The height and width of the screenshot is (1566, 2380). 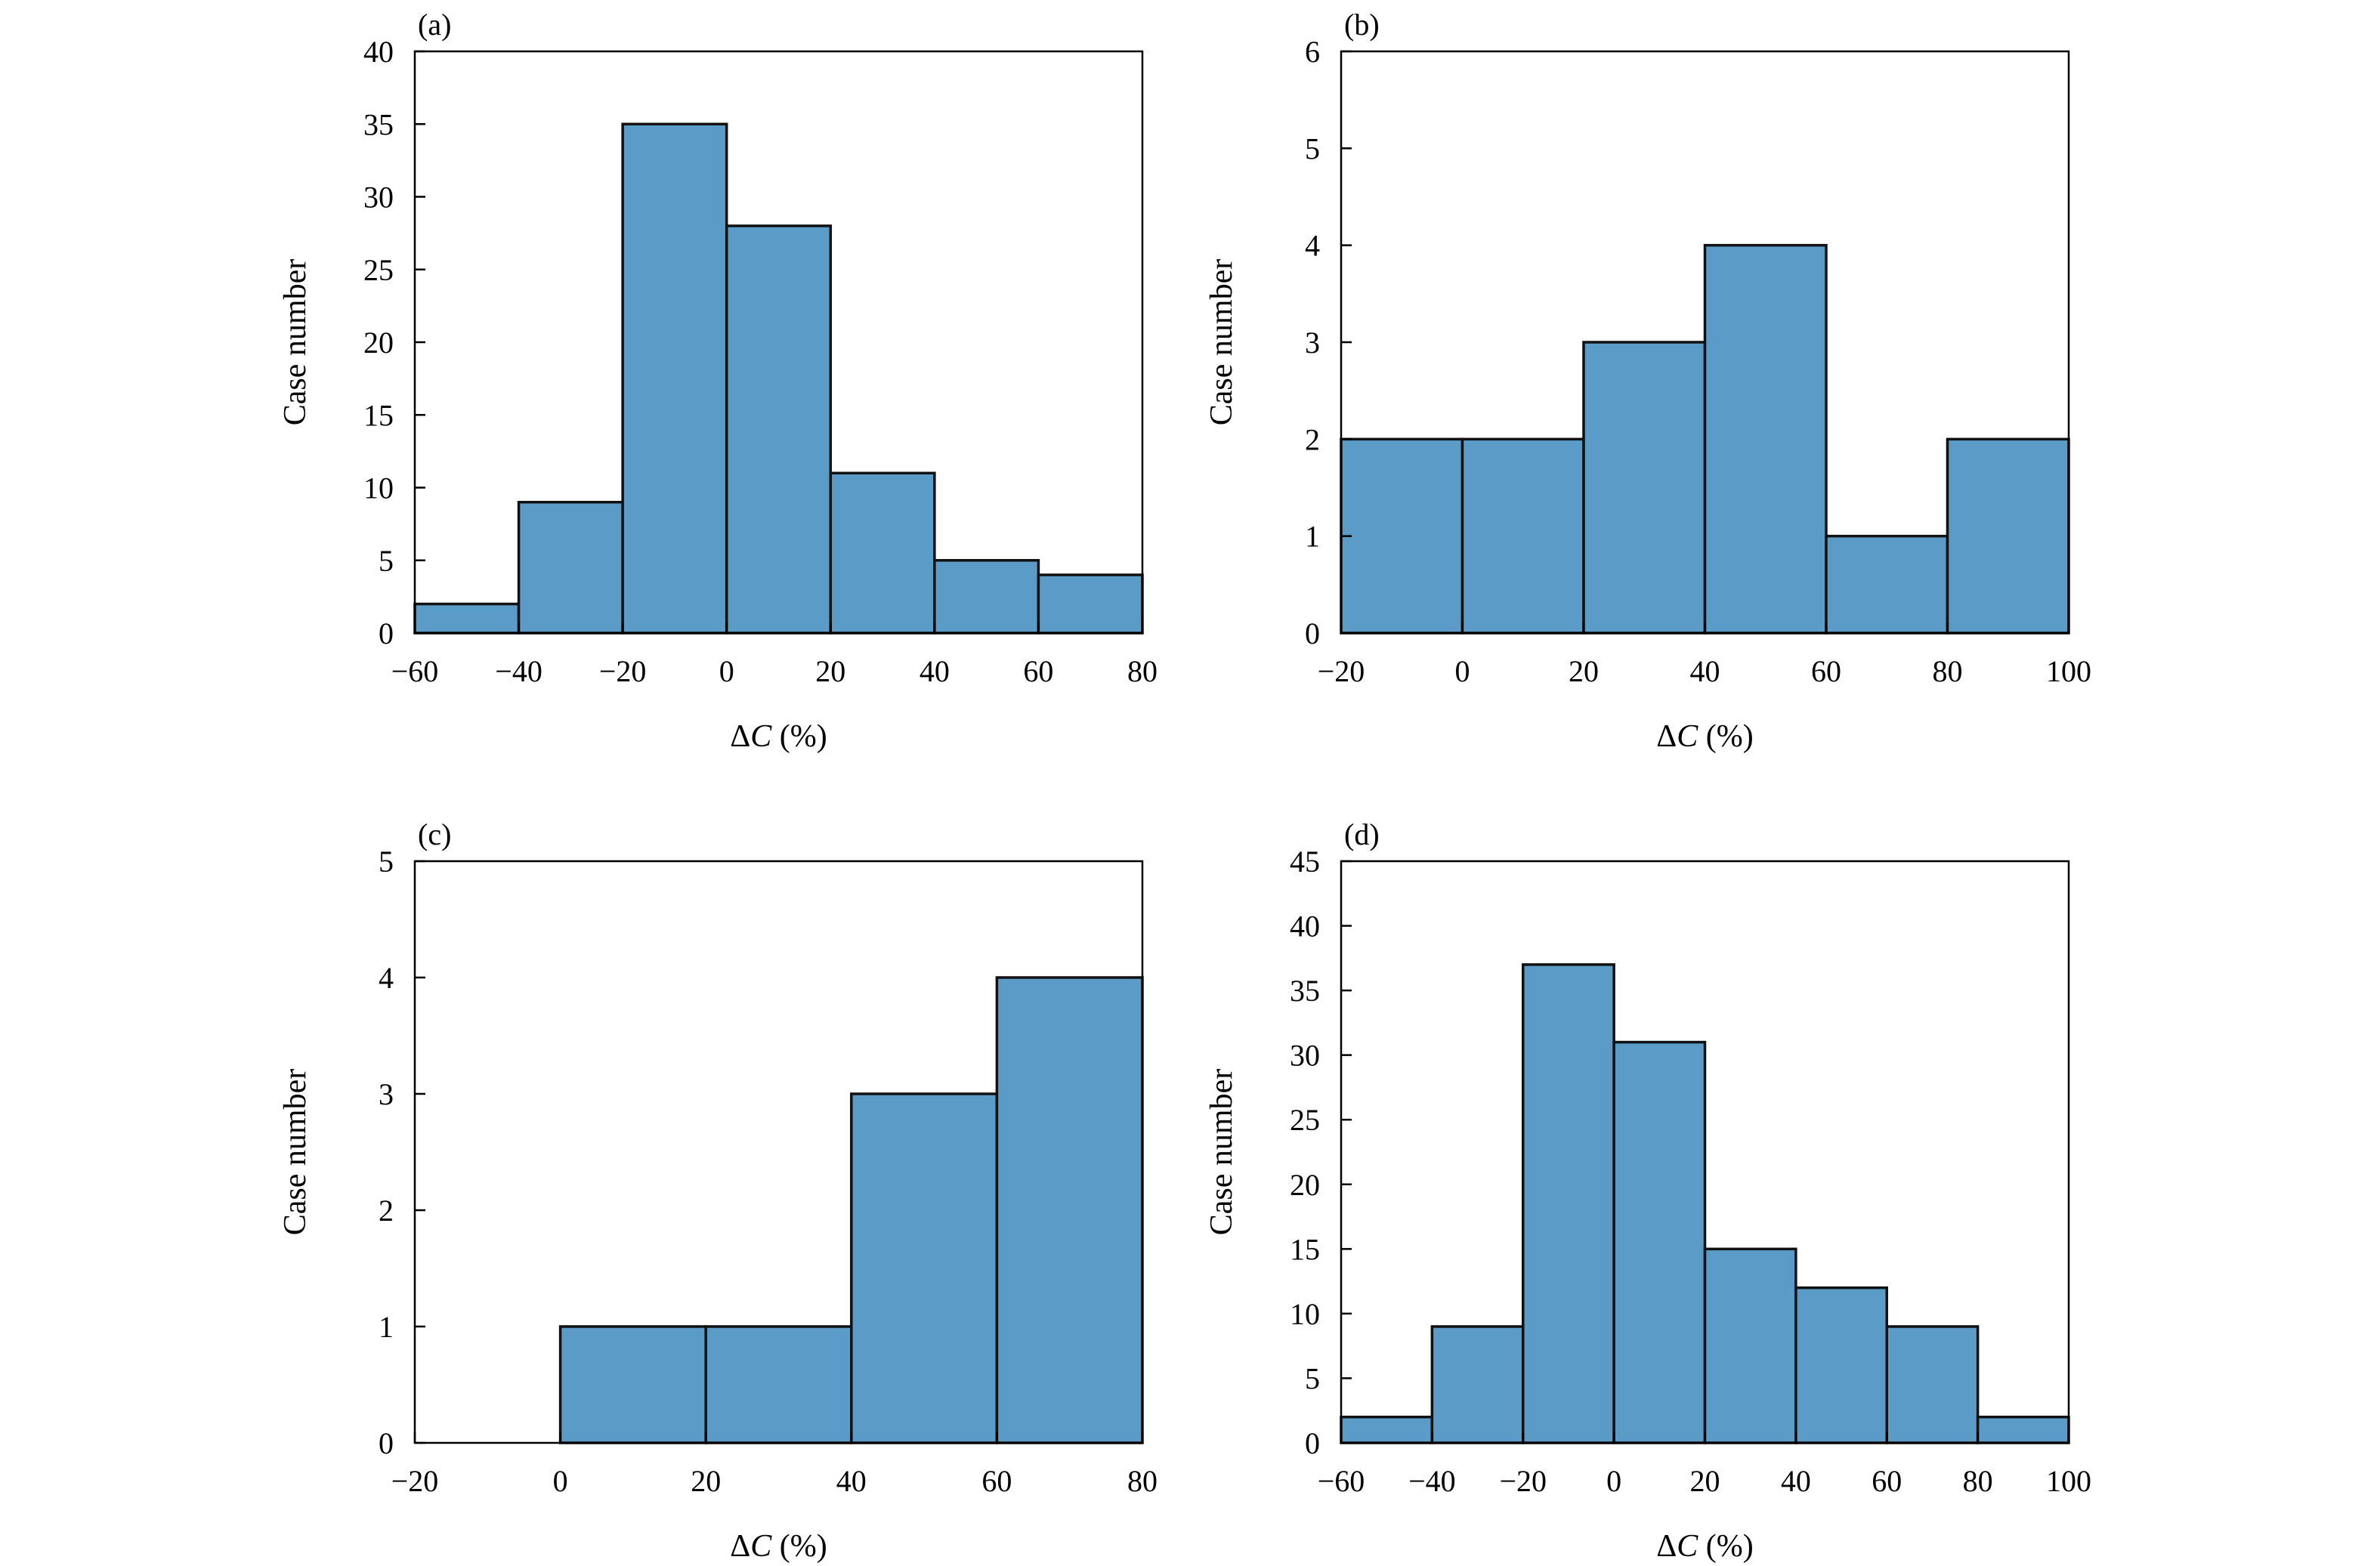 What do you see at coordinates (1362, 25) in the screenshot?
I see `panel-b-label: (b)` at bounding box center [1362, 25].